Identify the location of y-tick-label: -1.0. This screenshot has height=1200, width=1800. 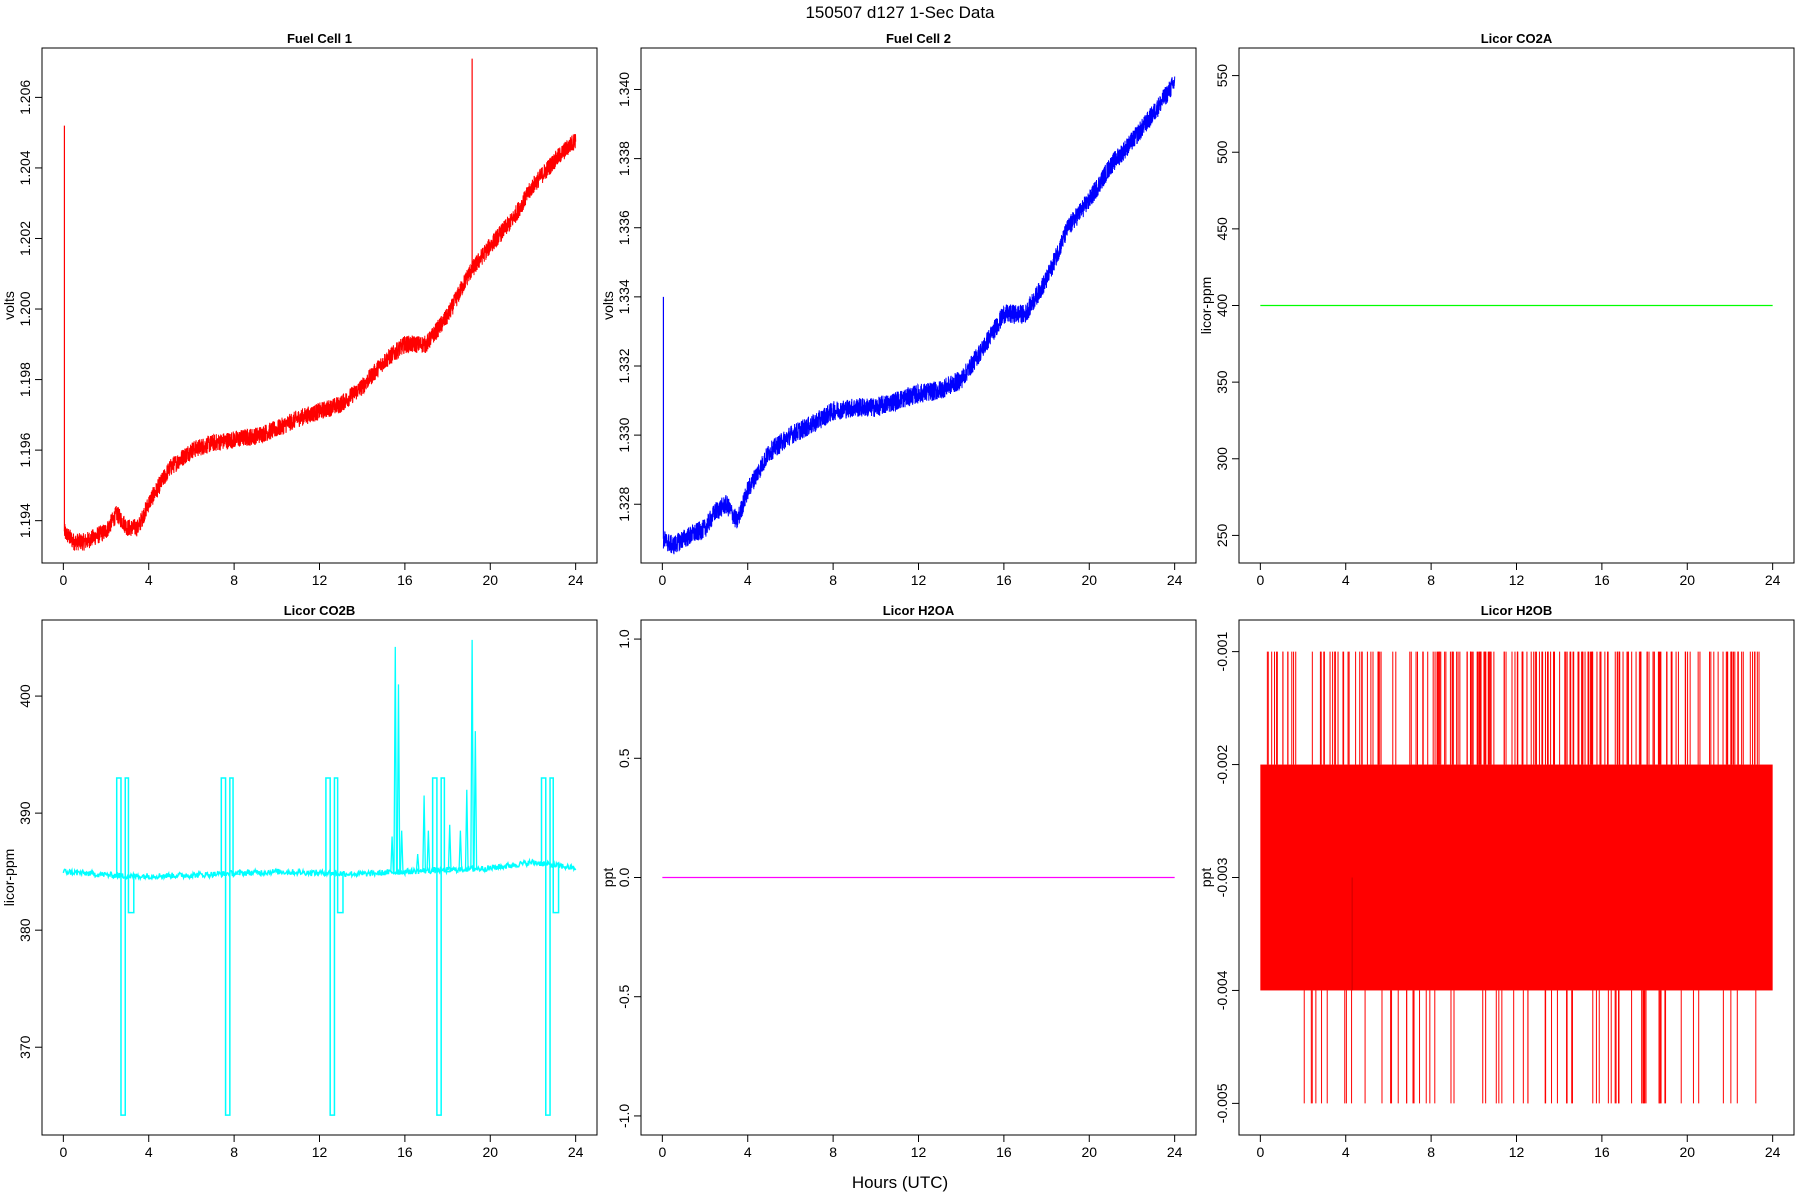
(624, 1116).